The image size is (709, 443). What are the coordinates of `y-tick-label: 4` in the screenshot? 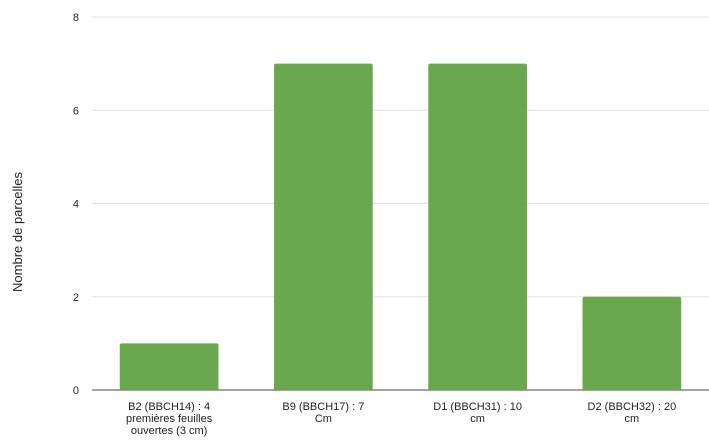 It's located at (76, 205).